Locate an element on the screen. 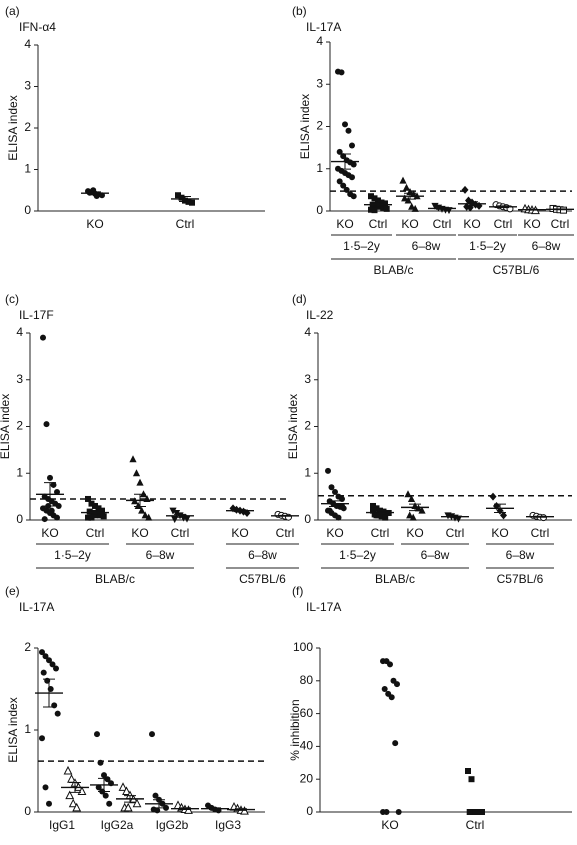 This screenshot has height=845, width=577. y-tick-label: 100 is located at coordinates (303, 647).